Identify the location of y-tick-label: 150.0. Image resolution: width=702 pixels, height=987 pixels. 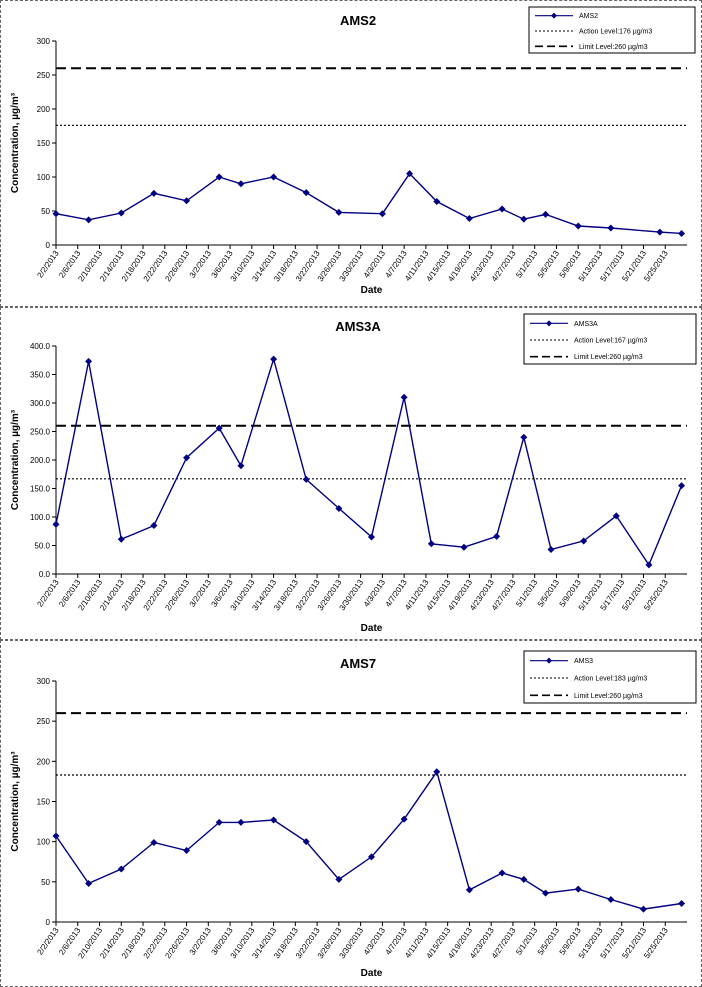
(40, 489).